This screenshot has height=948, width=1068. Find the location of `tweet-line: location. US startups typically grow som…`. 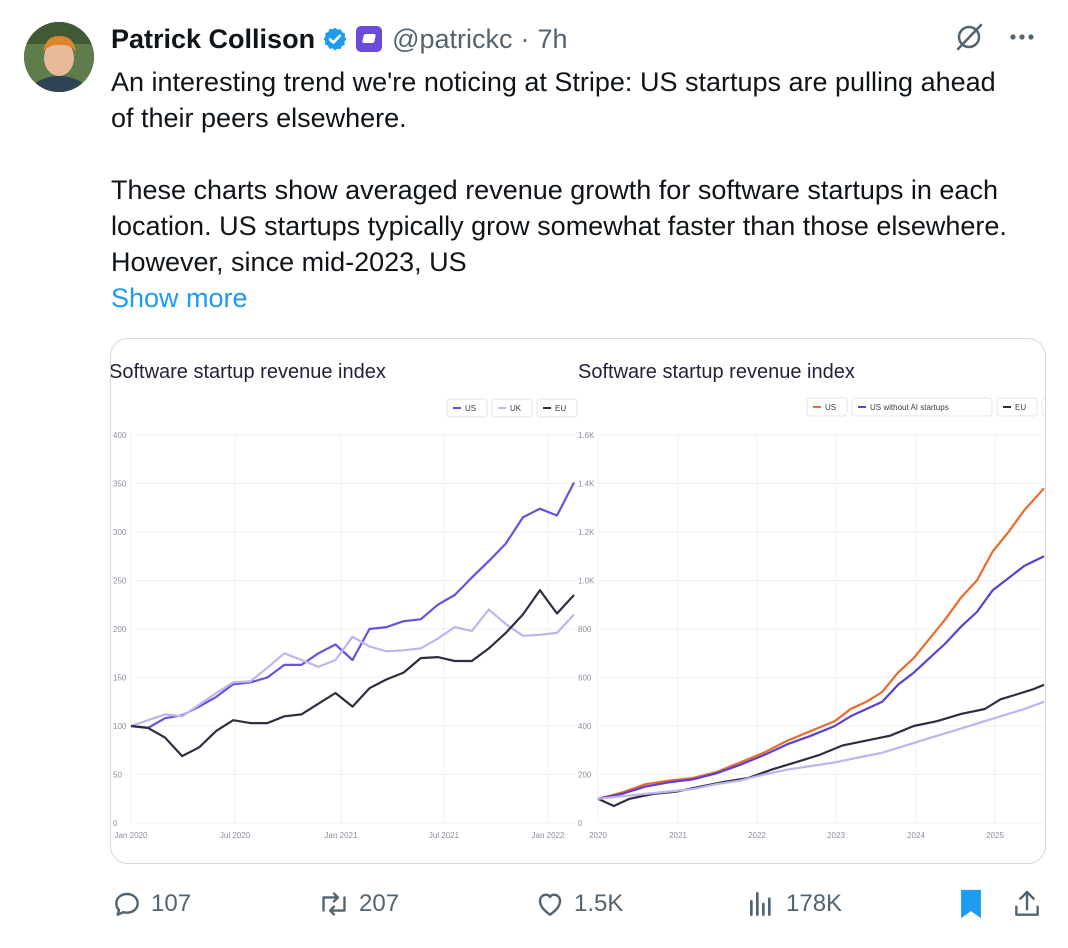

tweet-line: location. US startups typically grow som… is located at coordinates (559, 226).